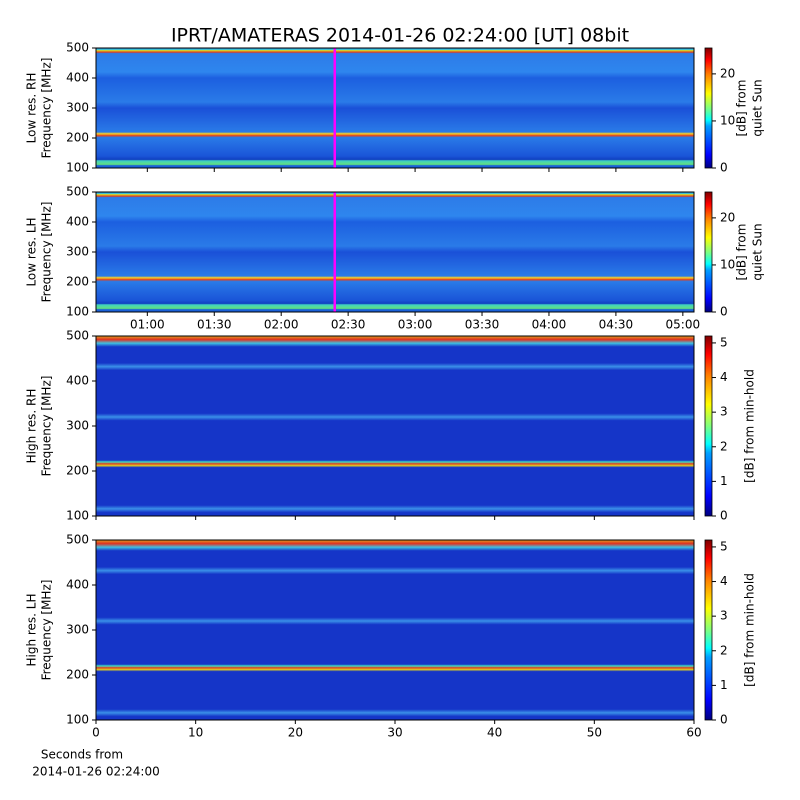 The image size is (800, 800). What do you see at coordinates (482, 325) in the screenshot?
I see `x-tick-label: 03:30` at bounding box center [482, 325].